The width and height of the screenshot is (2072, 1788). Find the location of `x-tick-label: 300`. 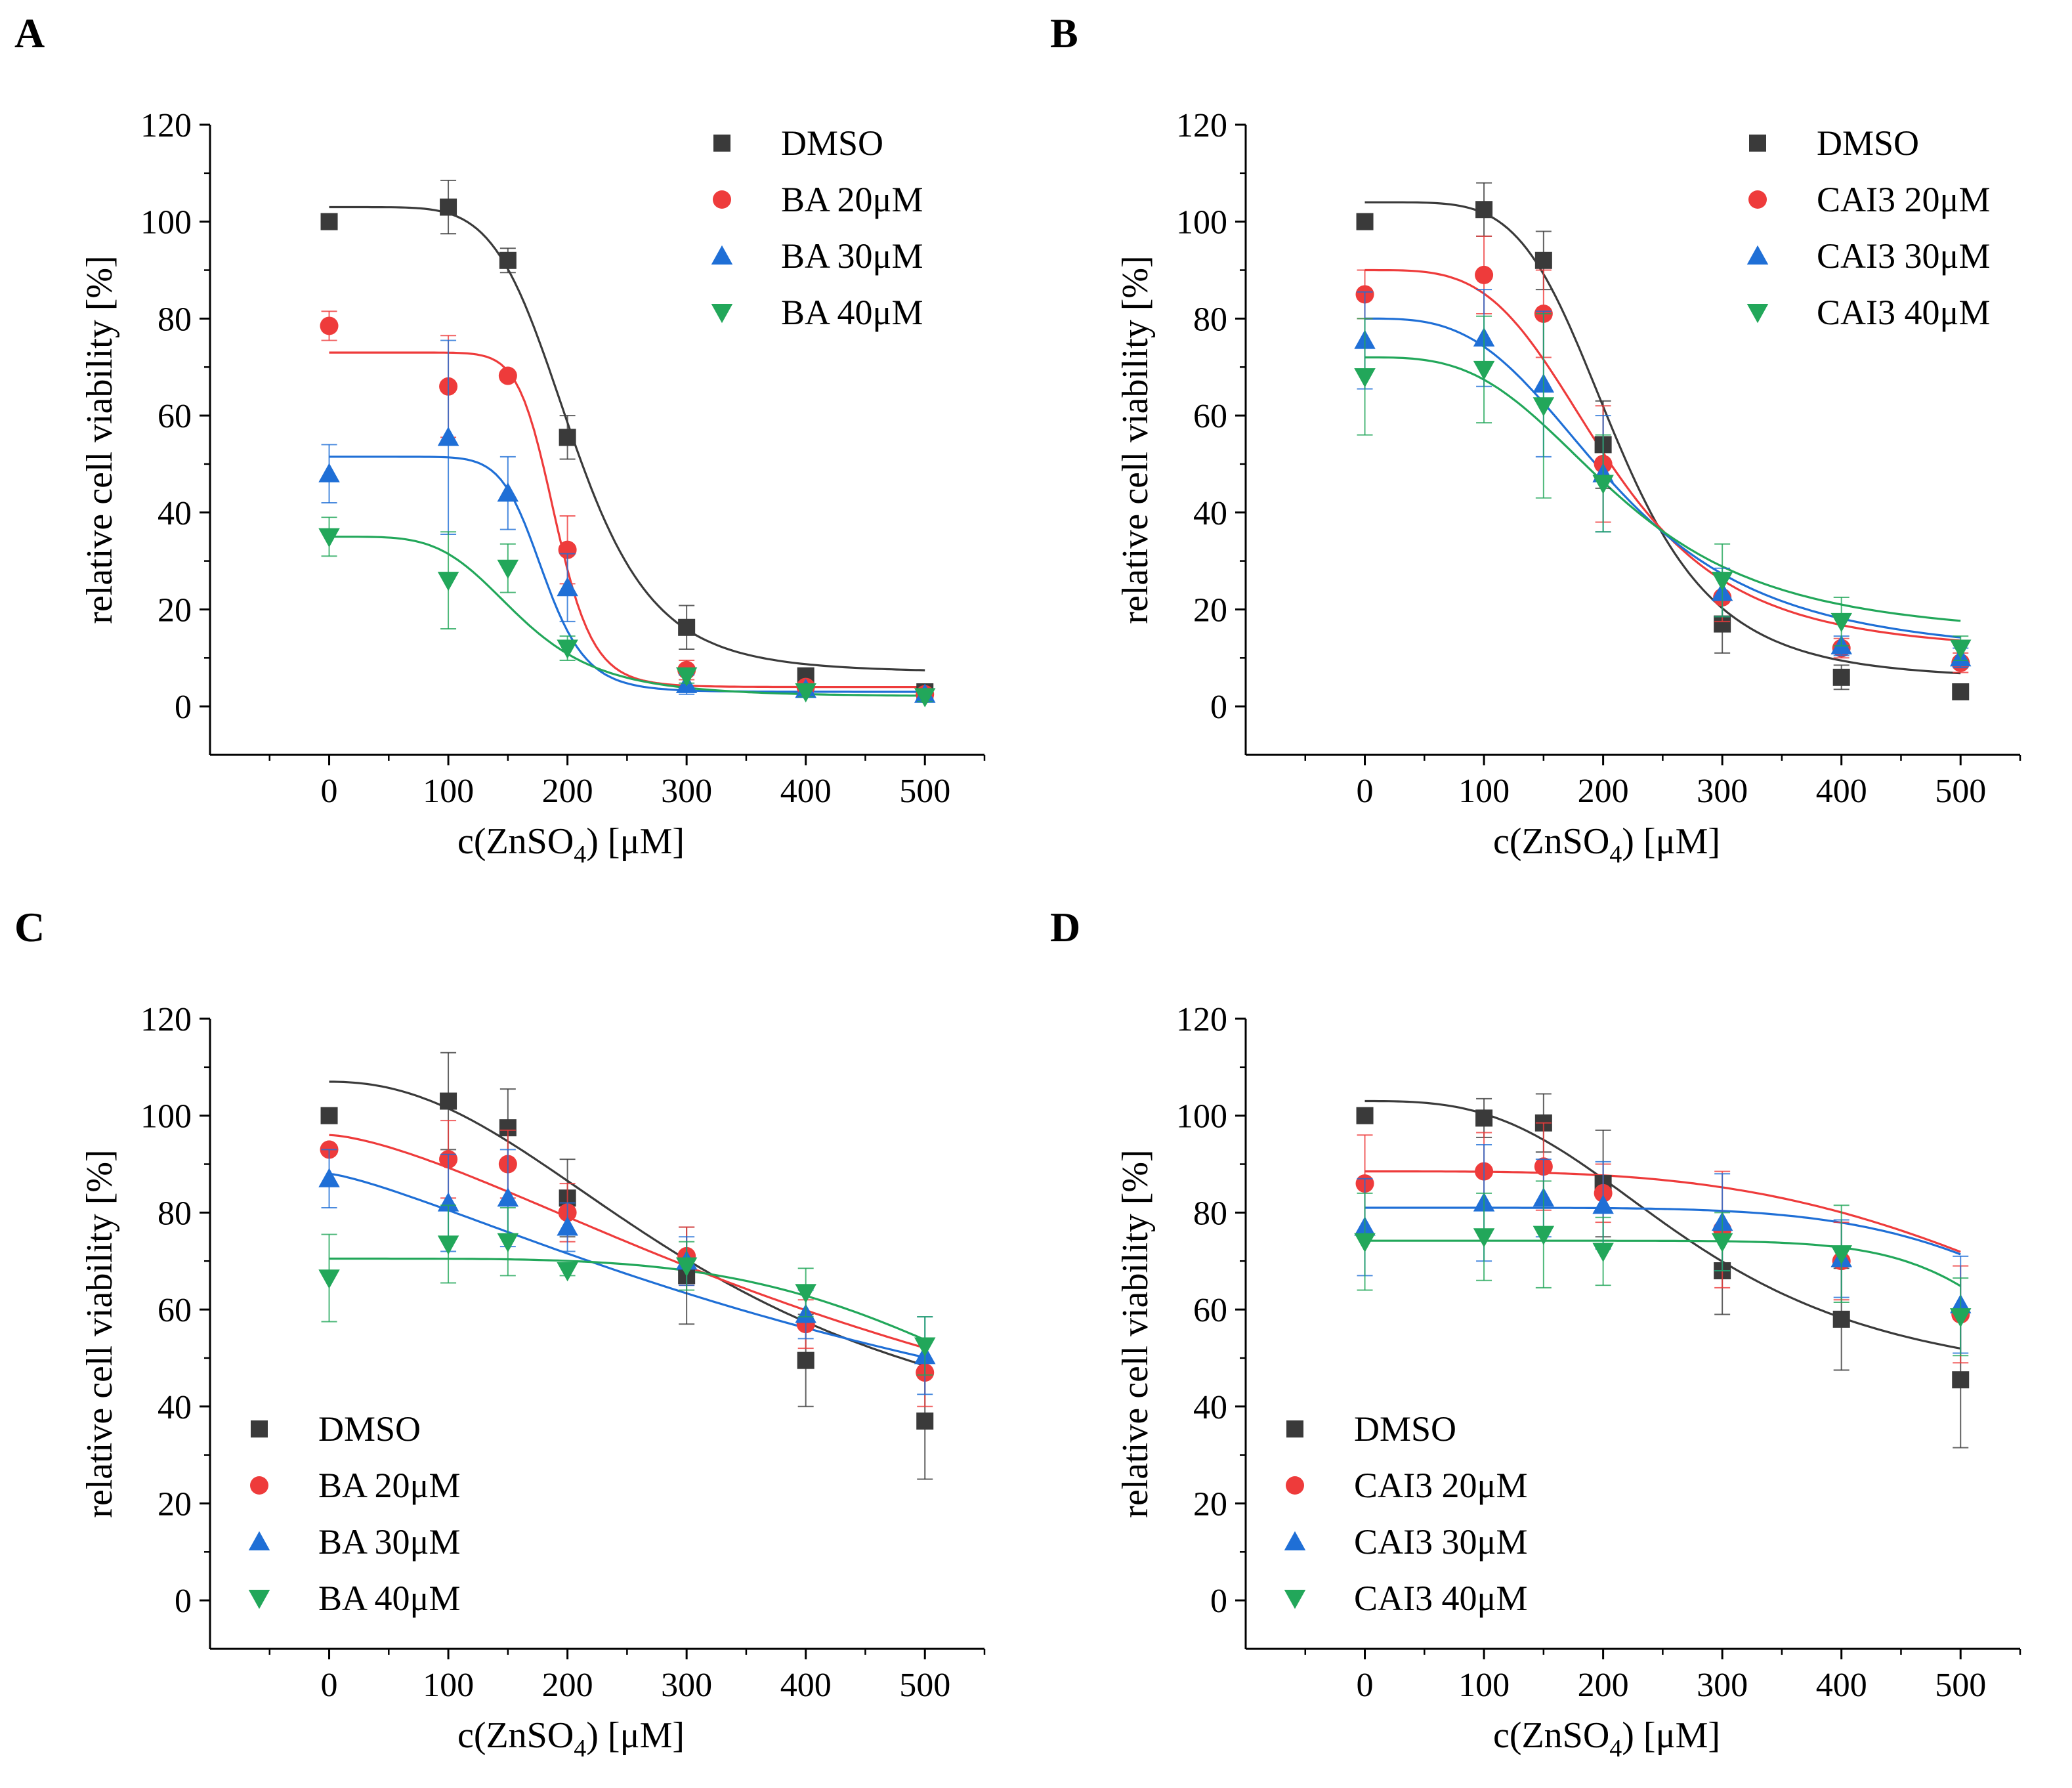

x-tick-label: 300 is located at coordinates (686, 791).